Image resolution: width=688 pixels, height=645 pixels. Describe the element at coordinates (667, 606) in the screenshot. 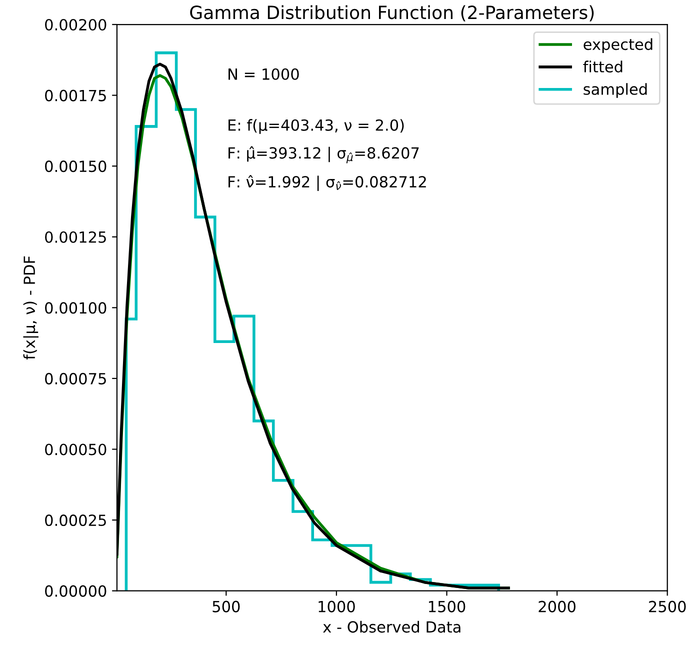

I see `x-tick-label: 2500` at that location.